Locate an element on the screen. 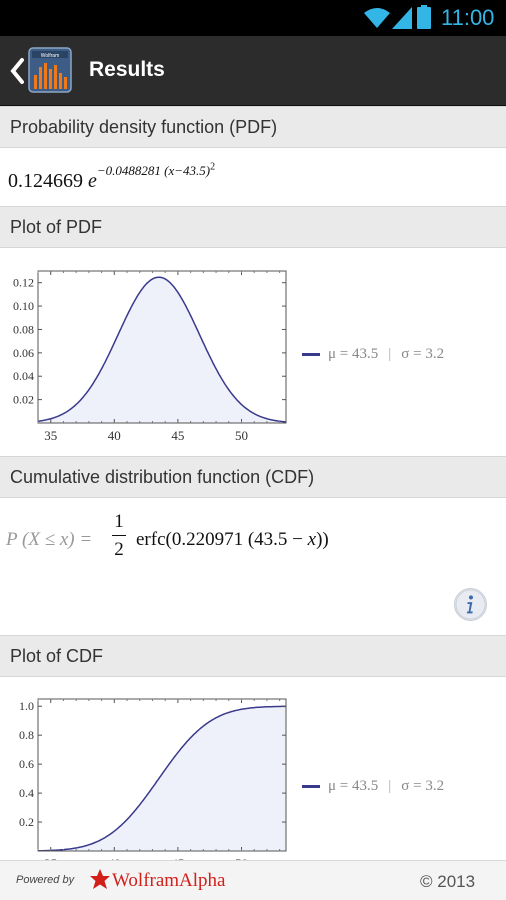 The height and width of the screenshot is (900, 506). cdf-y-tick-label: 0.4 is located at coordinates (26, 793).